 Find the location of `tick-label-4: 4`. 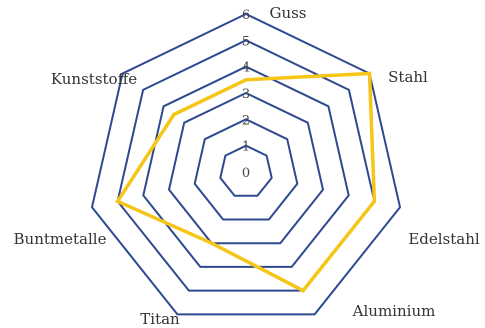

tick-label-4: 4 is located at coordinates (246, 68).